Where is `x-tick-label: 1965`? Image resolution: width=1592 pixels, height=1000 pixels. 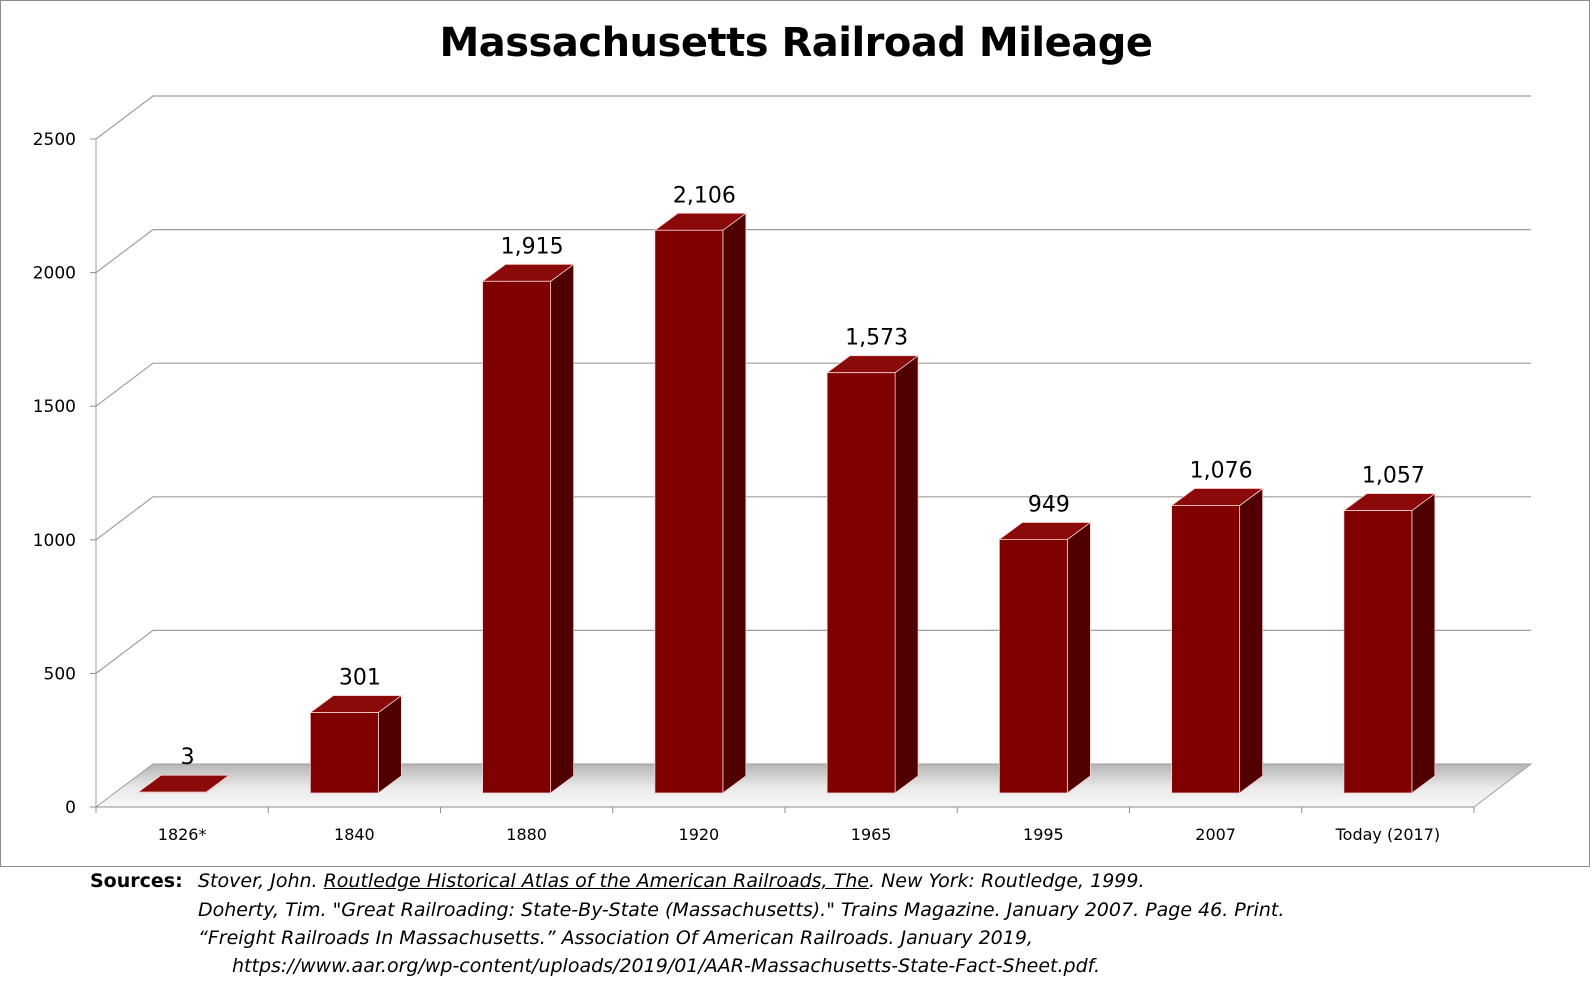
x-tick-label: 1965 is located at coordinates (871, 834).